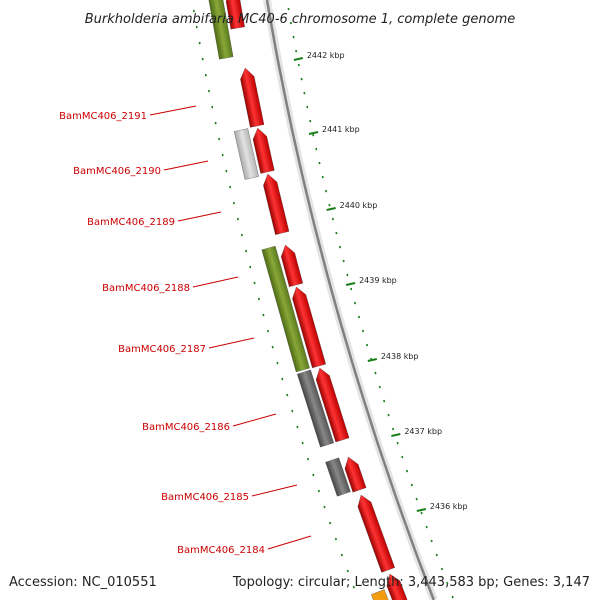  What do you see at coordinates (400, 356) in the screenshot?
I see `kbp-label: 2438 kbp` at bounding box center [400, 356].